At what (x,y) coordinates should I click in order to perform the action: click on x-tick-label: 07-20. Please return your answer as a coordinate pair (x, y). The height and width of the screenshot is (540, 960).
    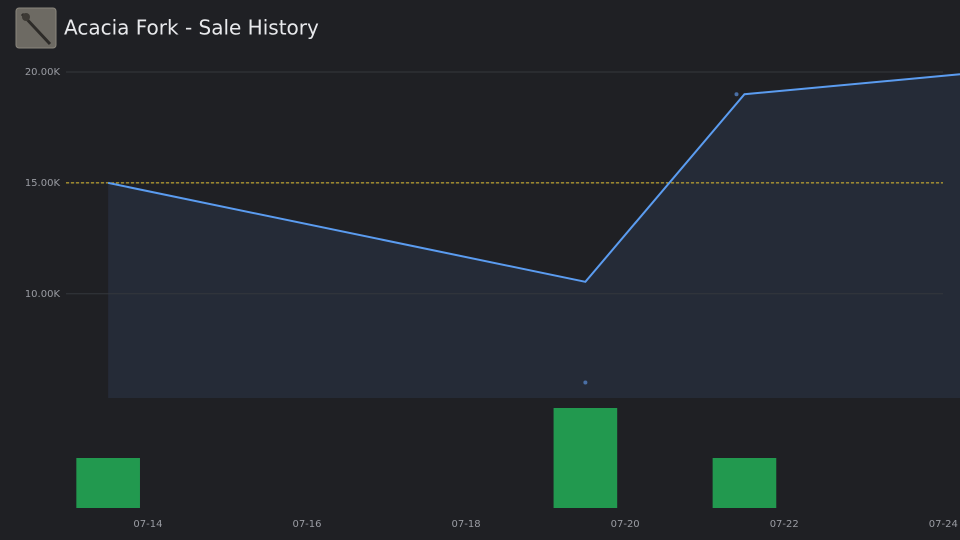
    Looking at the image, I should click on (625, 524).